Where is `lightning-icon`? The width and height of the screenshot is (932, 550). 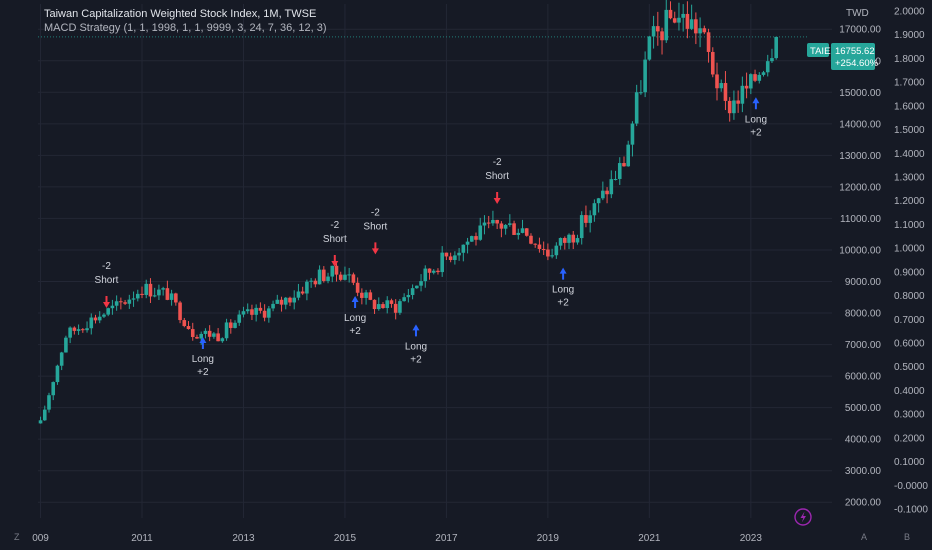 lightning-icon is located at coordinates (803, 517).